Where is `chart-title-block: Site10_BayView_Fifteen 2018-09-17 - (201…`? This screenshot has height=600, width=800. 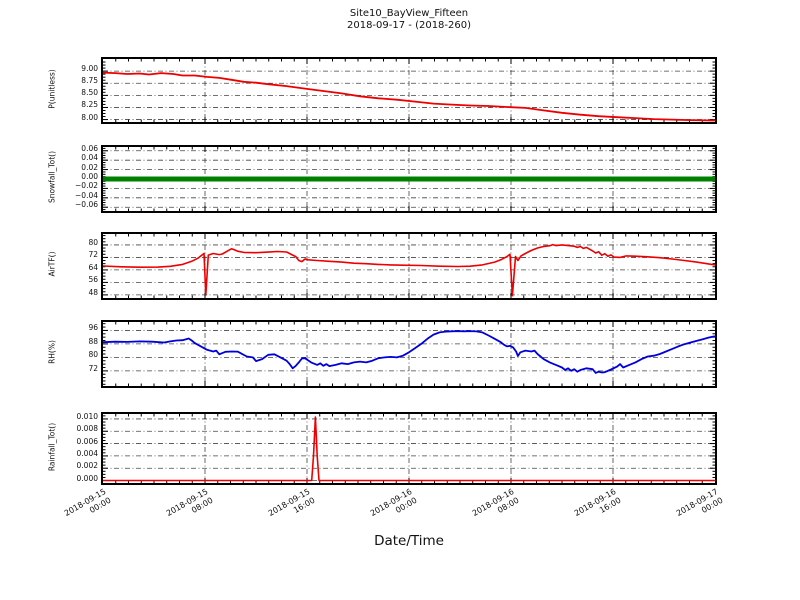 chart-title-block: Site10_BayView_Fifteen 2018-09-17 - (201… is located at coordinates (409, 20).